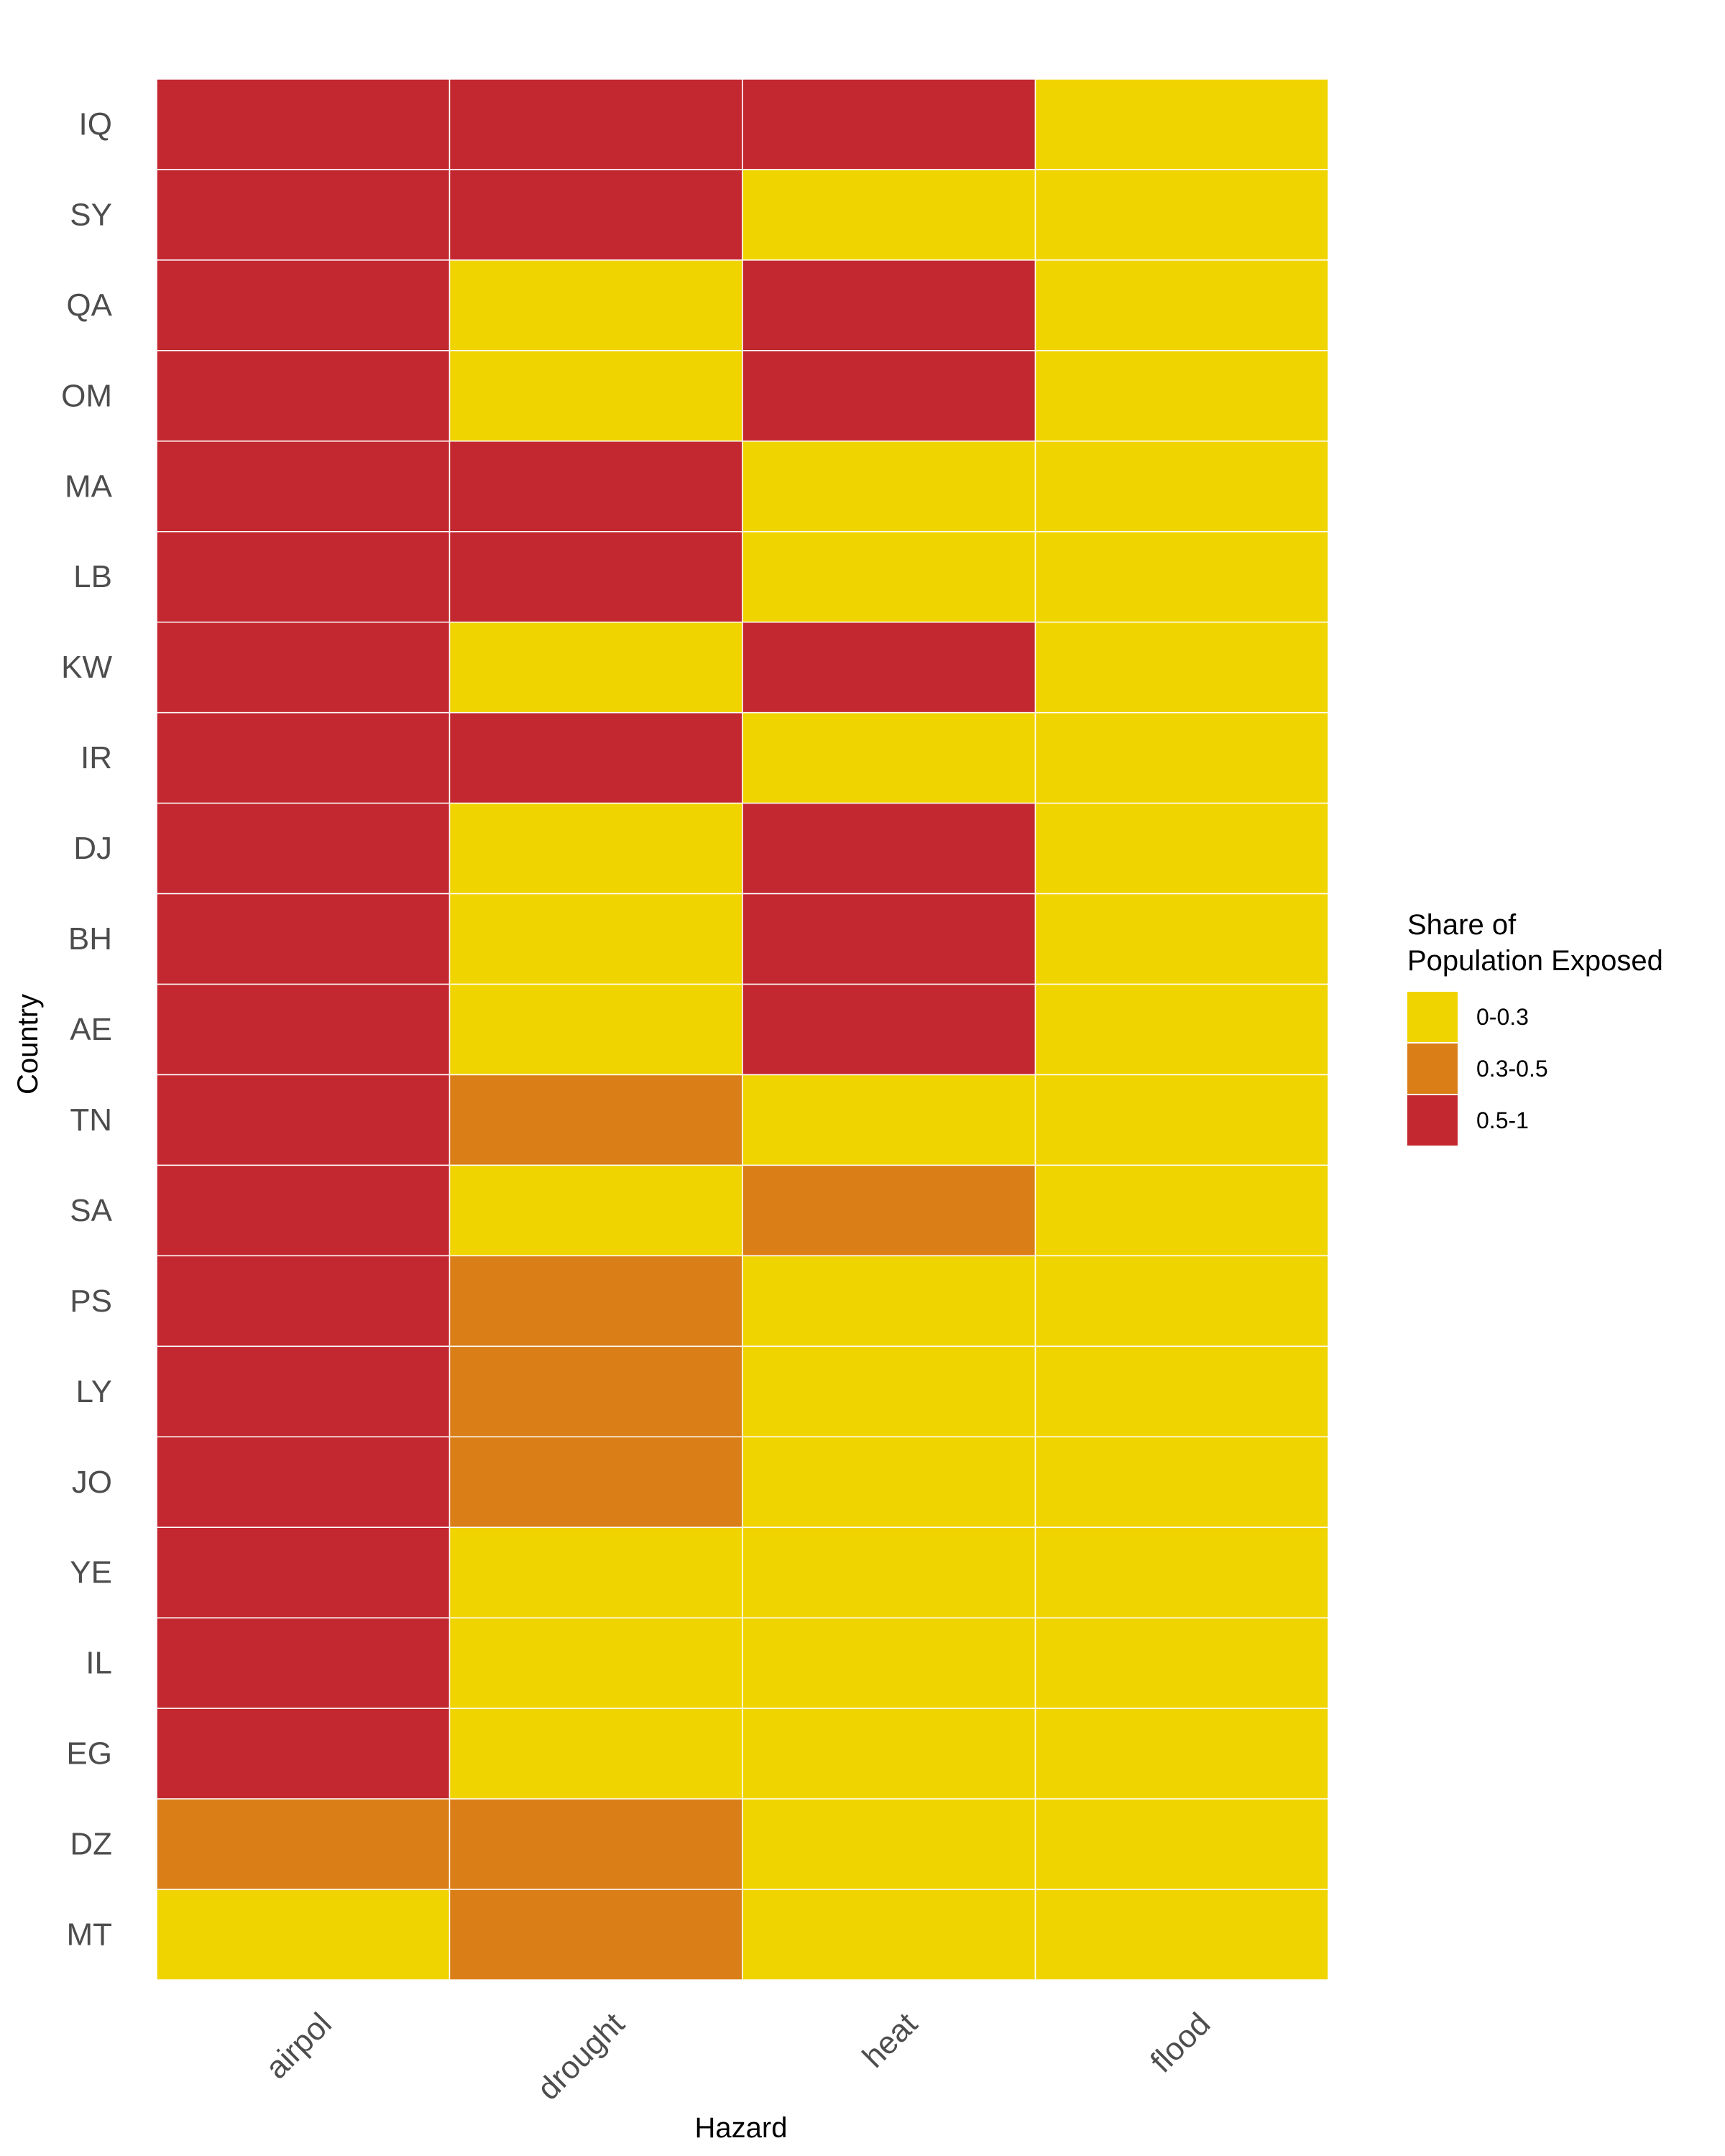  Describe the element at coordinates (1502, 1017) in the screenshot. I see `legend-label-0-0.3: 0-0.3` at that location.